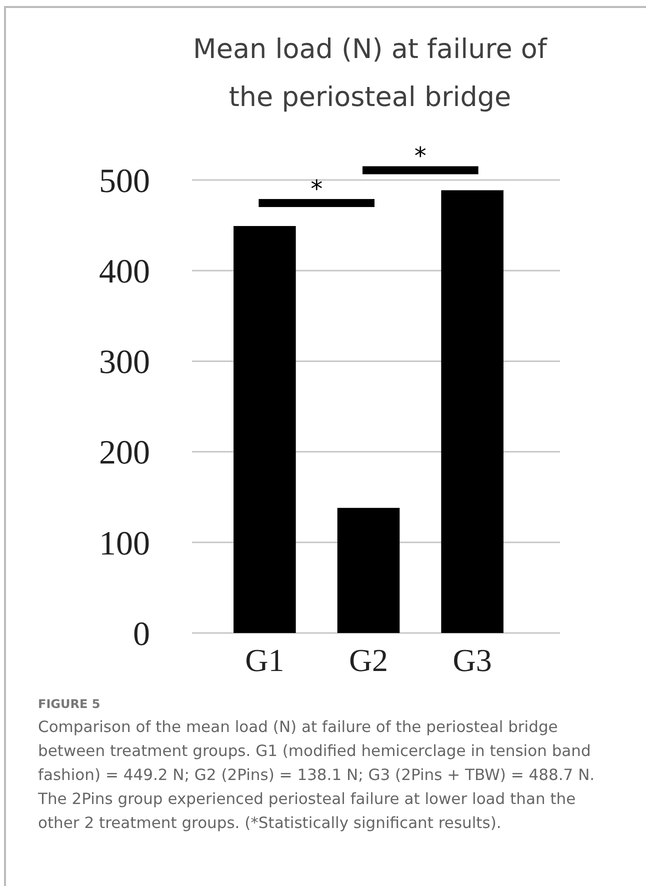 The width and height of the screenshot is (646, 886). I want to click on y-tick-label: 200, so click(124, 453).